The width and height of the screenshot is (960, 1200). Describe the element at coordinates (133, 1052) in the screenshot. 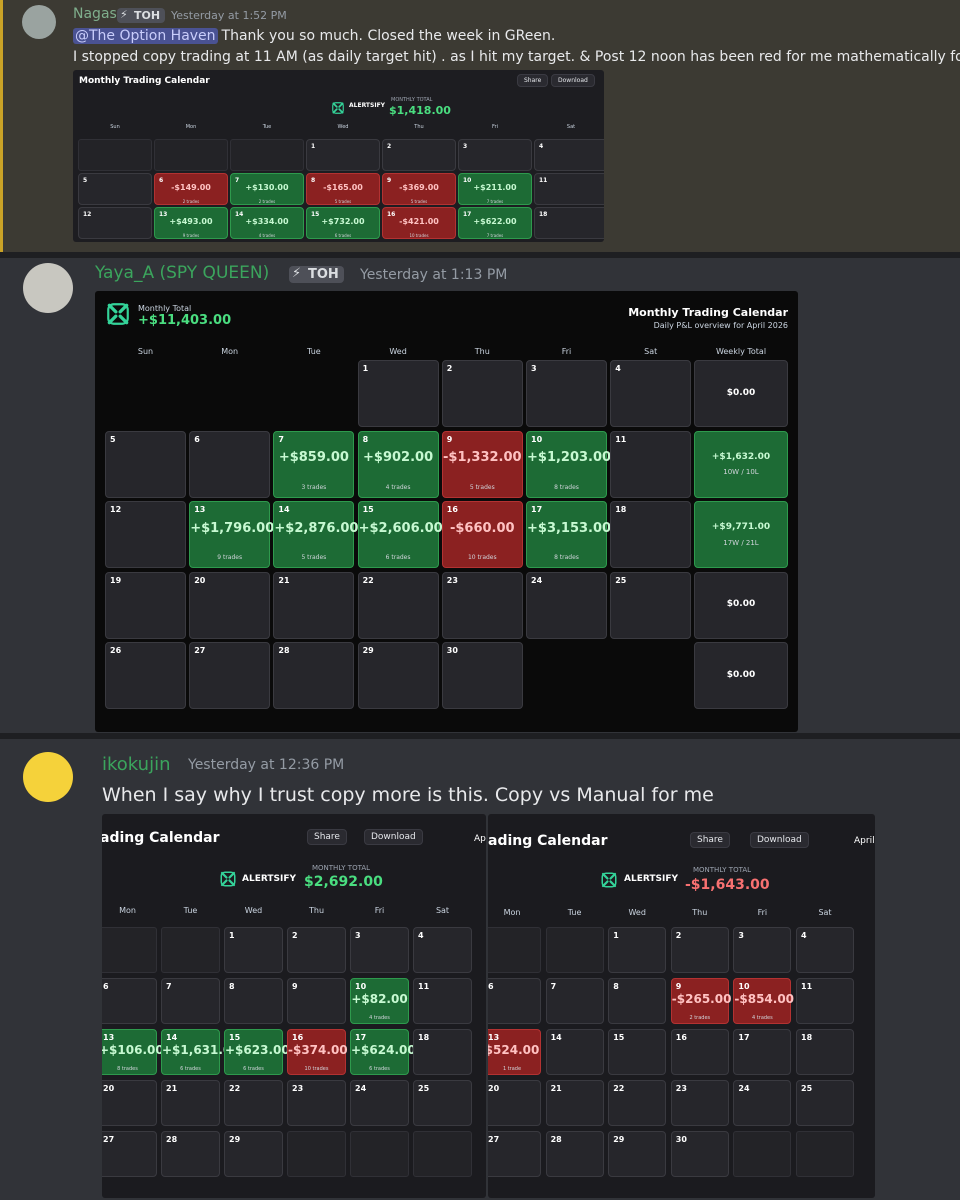

I see `day-cell: 13 +$106.00 8 trades` at that location.